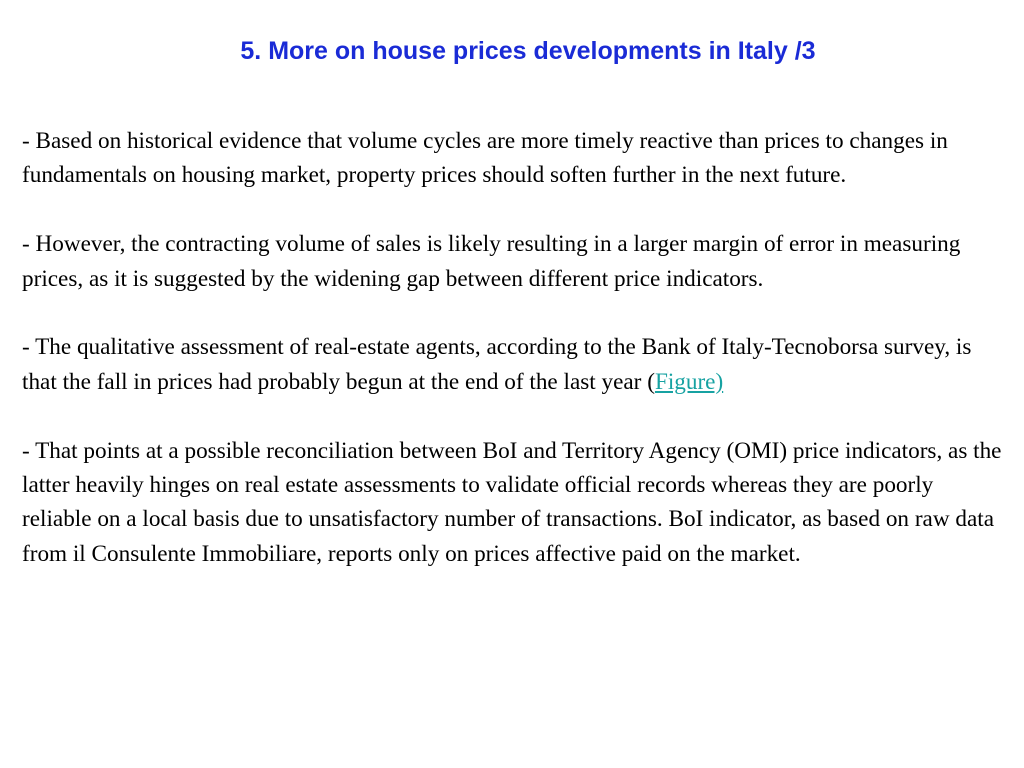  What do you see at coordinates (689, 381) in the screenshot?
I see `figure-link: Figure)` at bounding box center [689, 381].